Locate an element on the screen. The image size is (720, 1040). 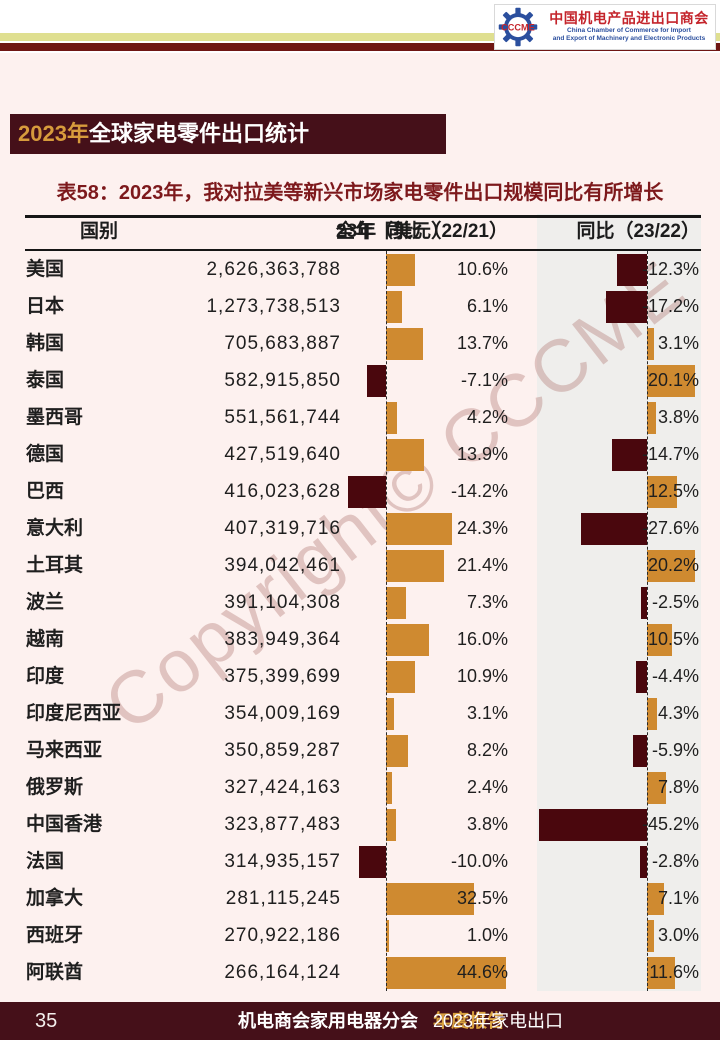
table-row: 法国 314,935,157 -10.0% -2.8% is located at coordinates (360, 861).